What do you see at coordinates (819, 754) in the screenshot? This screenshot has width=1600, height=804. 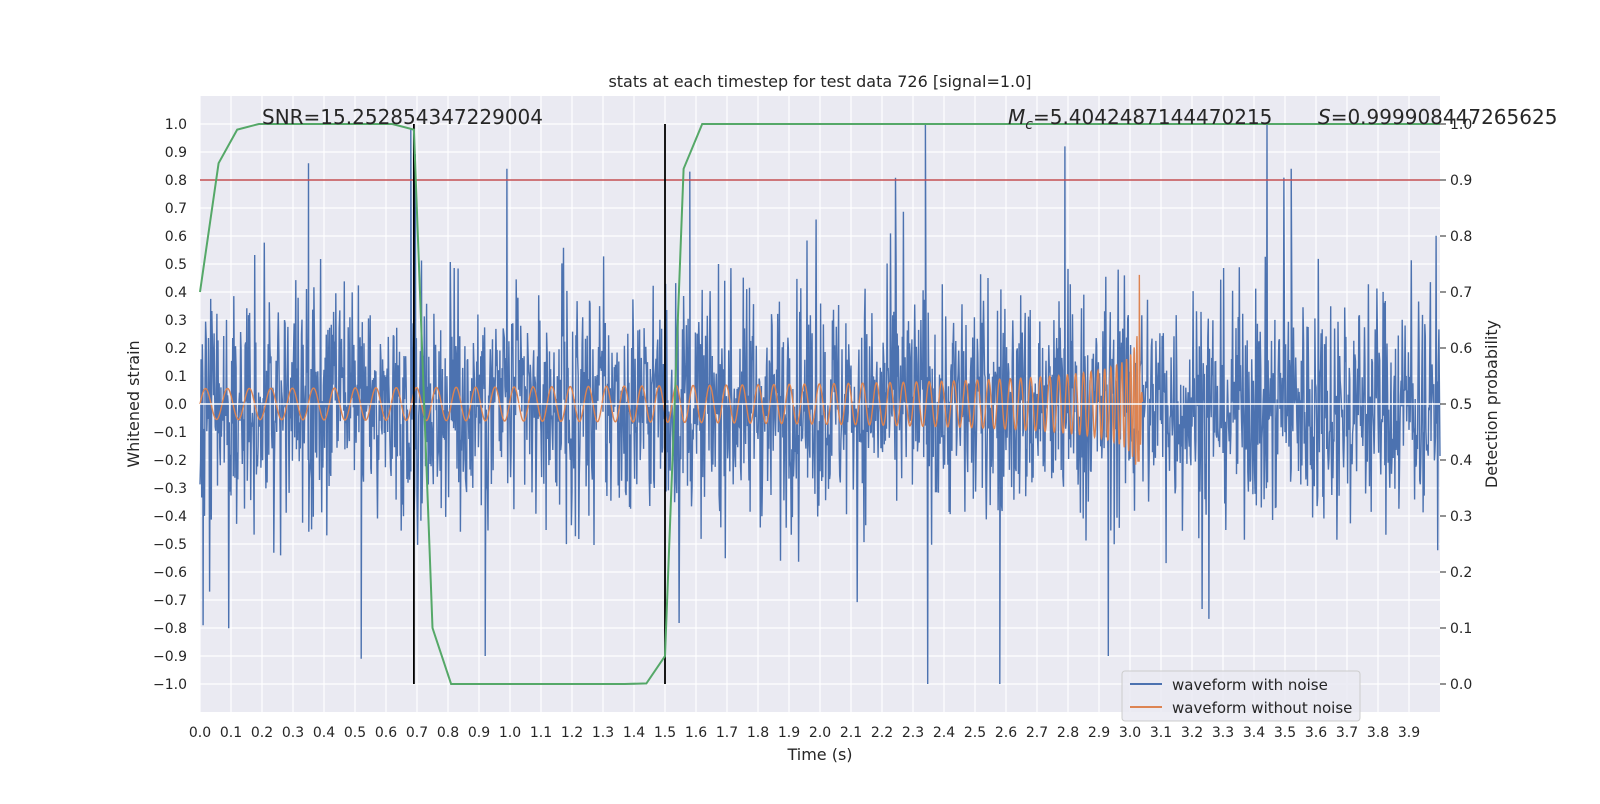 I see `x-axis-label: Time (s)` at bounding box center [819, 754].